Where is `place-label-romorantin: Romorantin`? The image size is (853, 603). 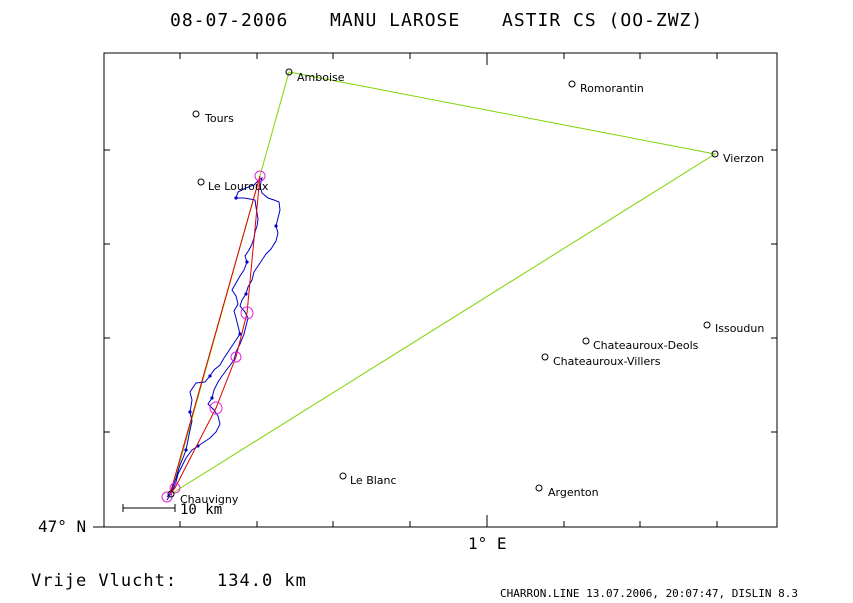
place-label-romorantin: Romorantin is located at coordinates (612, 88).